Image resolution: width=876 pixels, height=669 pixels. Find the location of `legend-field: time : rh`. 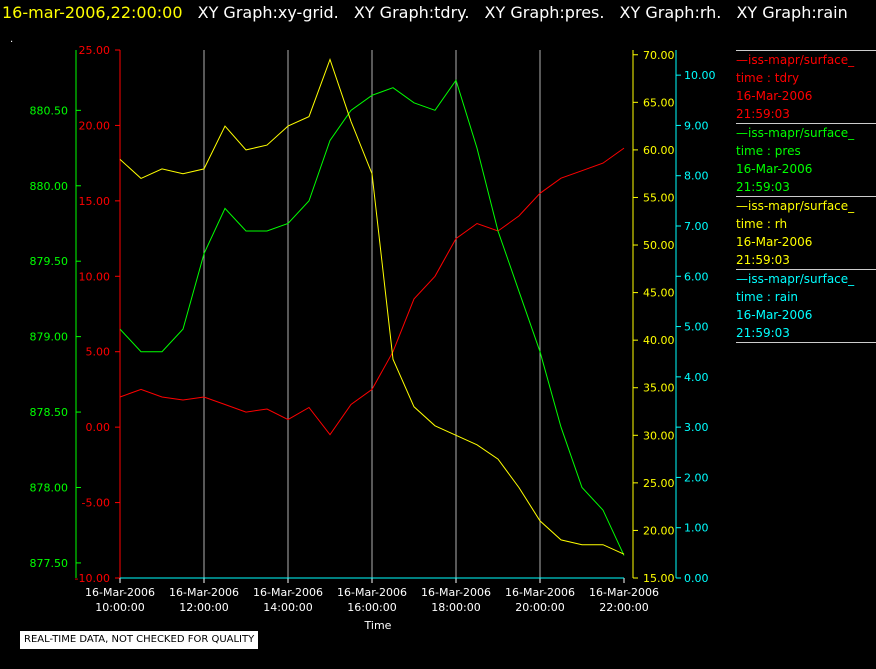

legend-field: time : rh is located at coordinates (762, 224).